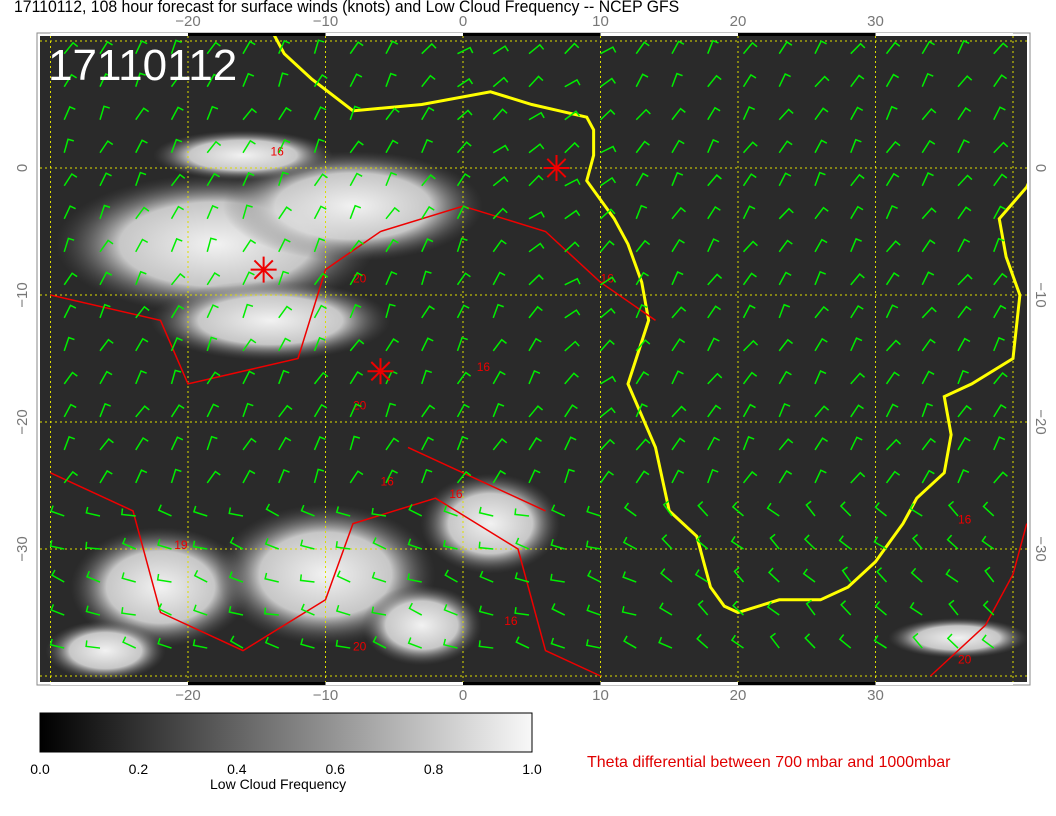  I want to click on lat-tick-label: −10, so click(22, 294).